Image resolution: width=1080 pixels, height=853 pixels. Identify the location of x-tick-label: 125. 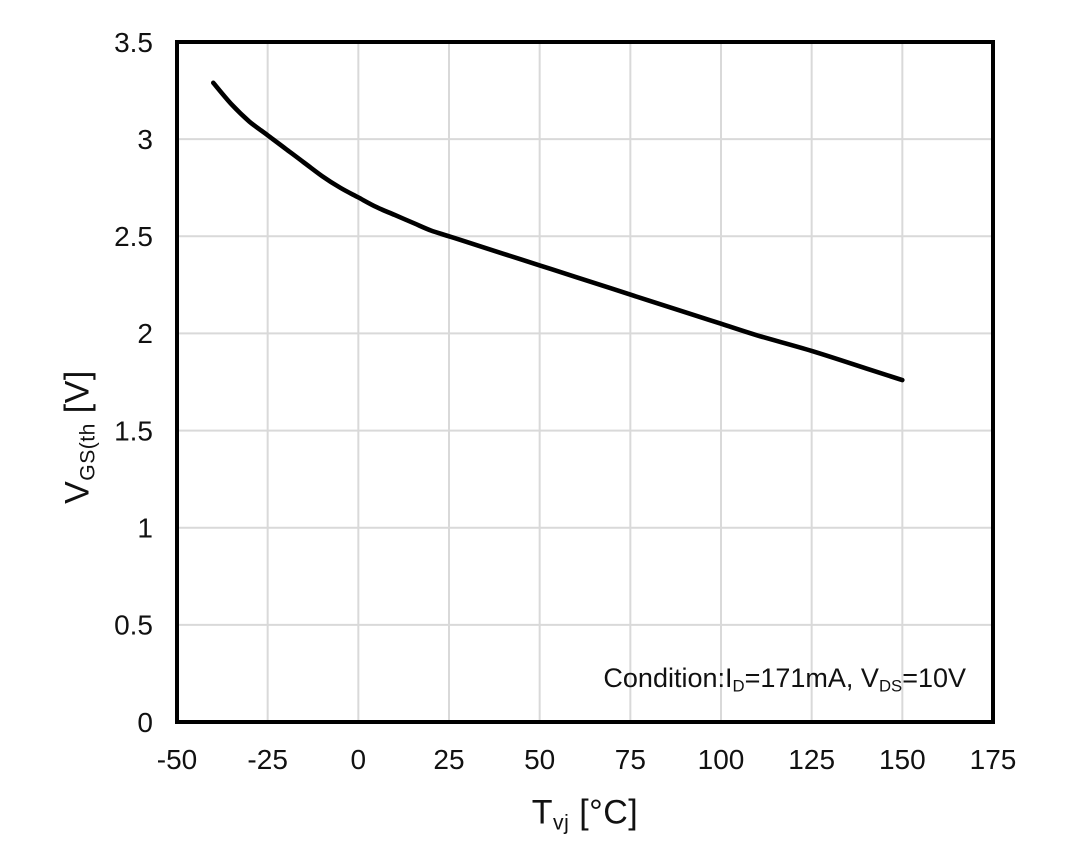
(811, 759).